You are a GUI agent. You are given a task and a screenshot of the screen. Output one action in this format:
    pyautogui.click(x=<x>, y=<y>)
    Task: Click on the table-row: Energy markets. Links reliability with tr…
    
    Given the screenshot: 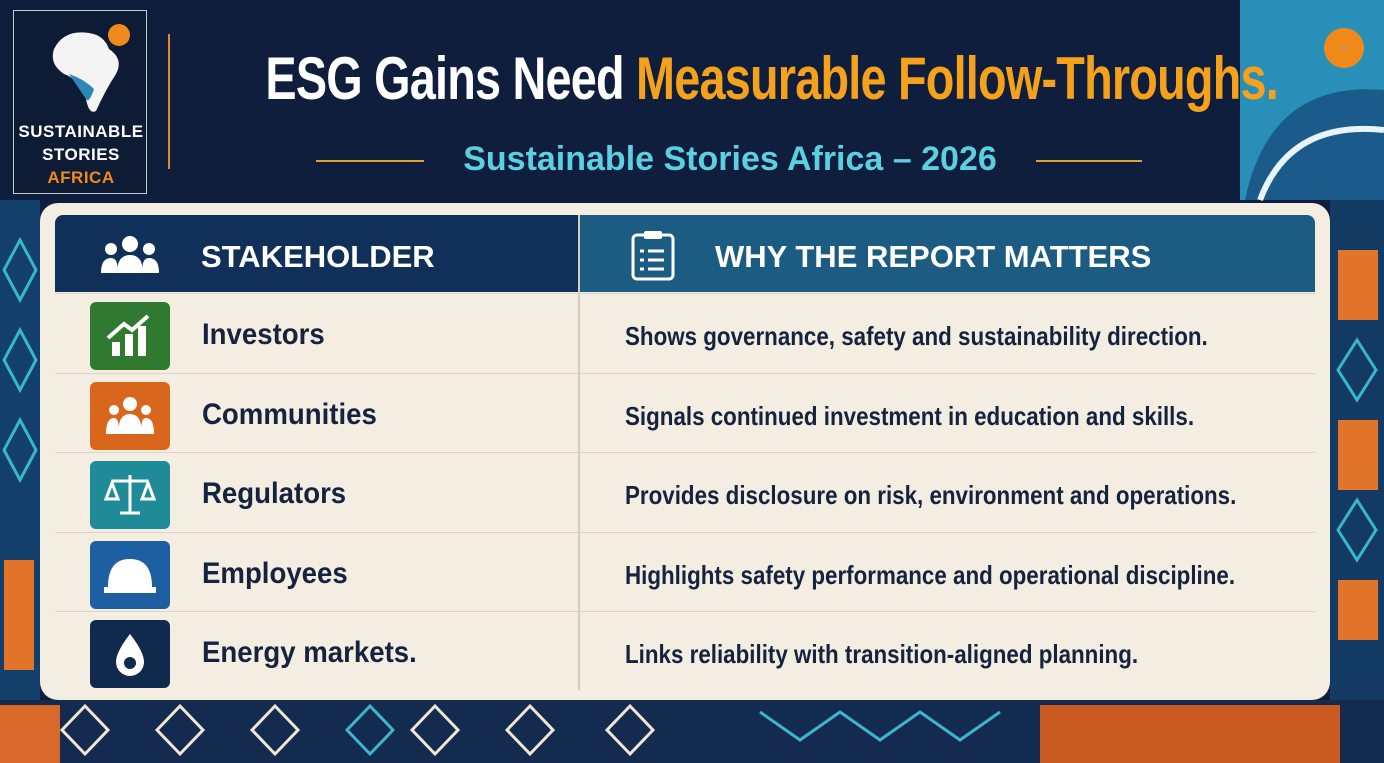 What is the action you would take?
    pyautogui.click(x=685, y=651)
    